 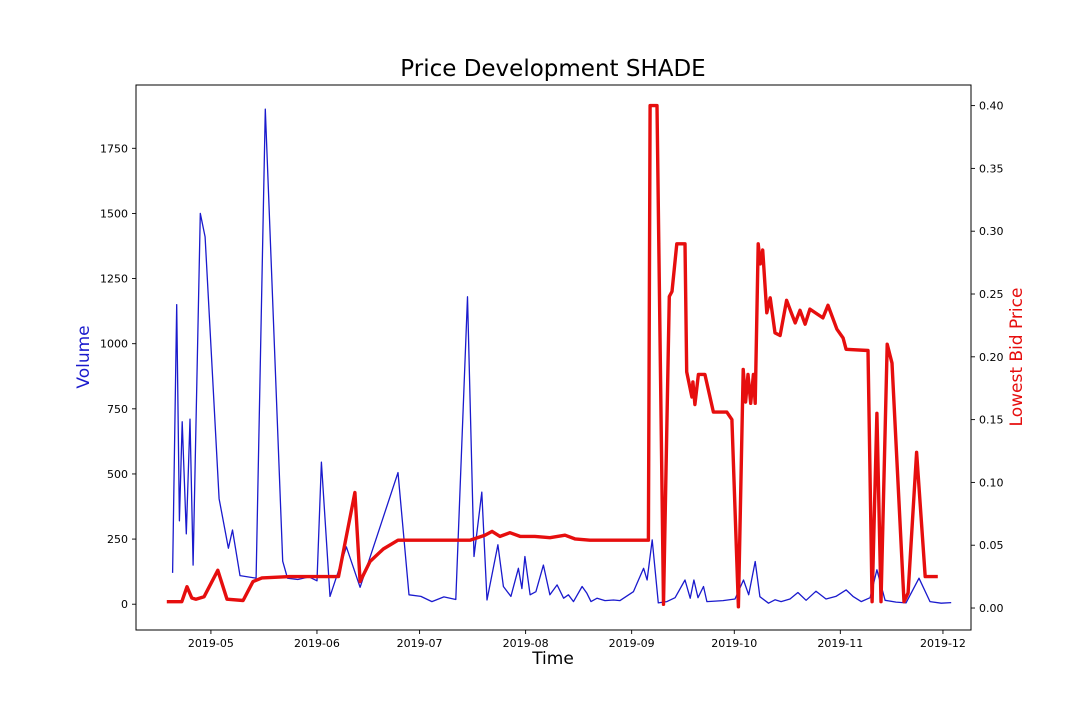 I want to click on left-y-axis-label: Volume, so click(x=84, y=357).